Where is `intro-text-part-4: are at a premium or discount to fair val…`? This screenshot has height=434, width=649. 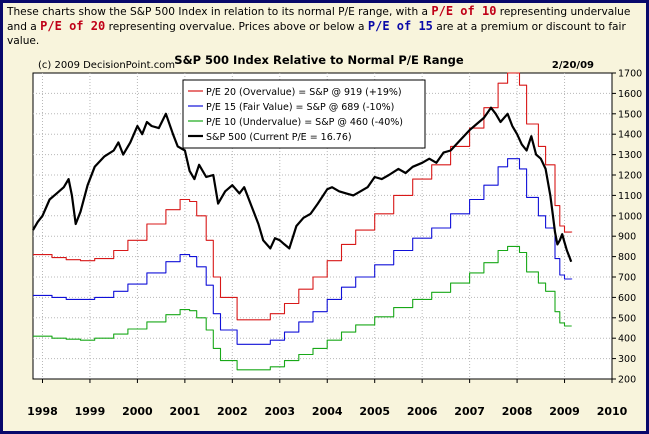 intro-text-part-4: are at a premium or discount to fair val… is located at coordinates (316, 34).